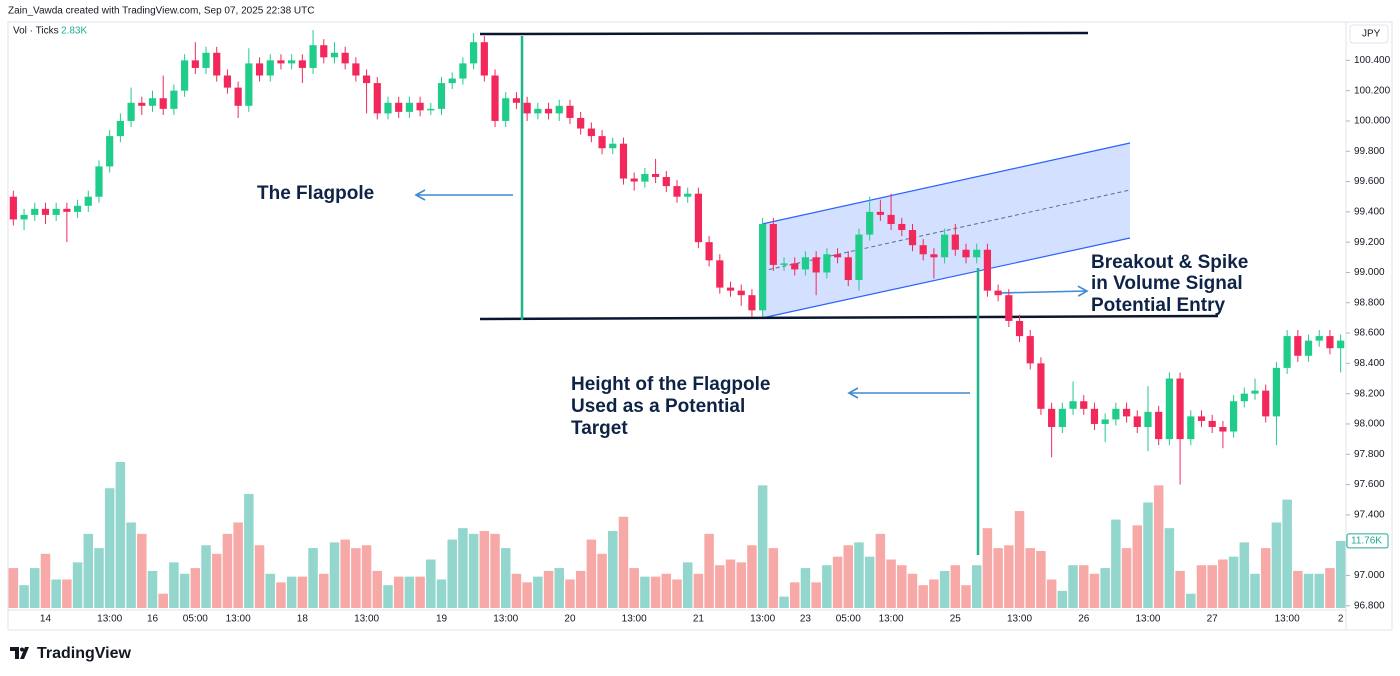 This screenshot has width=1400, height=676. I want to click on volume-tag: 11.76K, so click(1366, 541).